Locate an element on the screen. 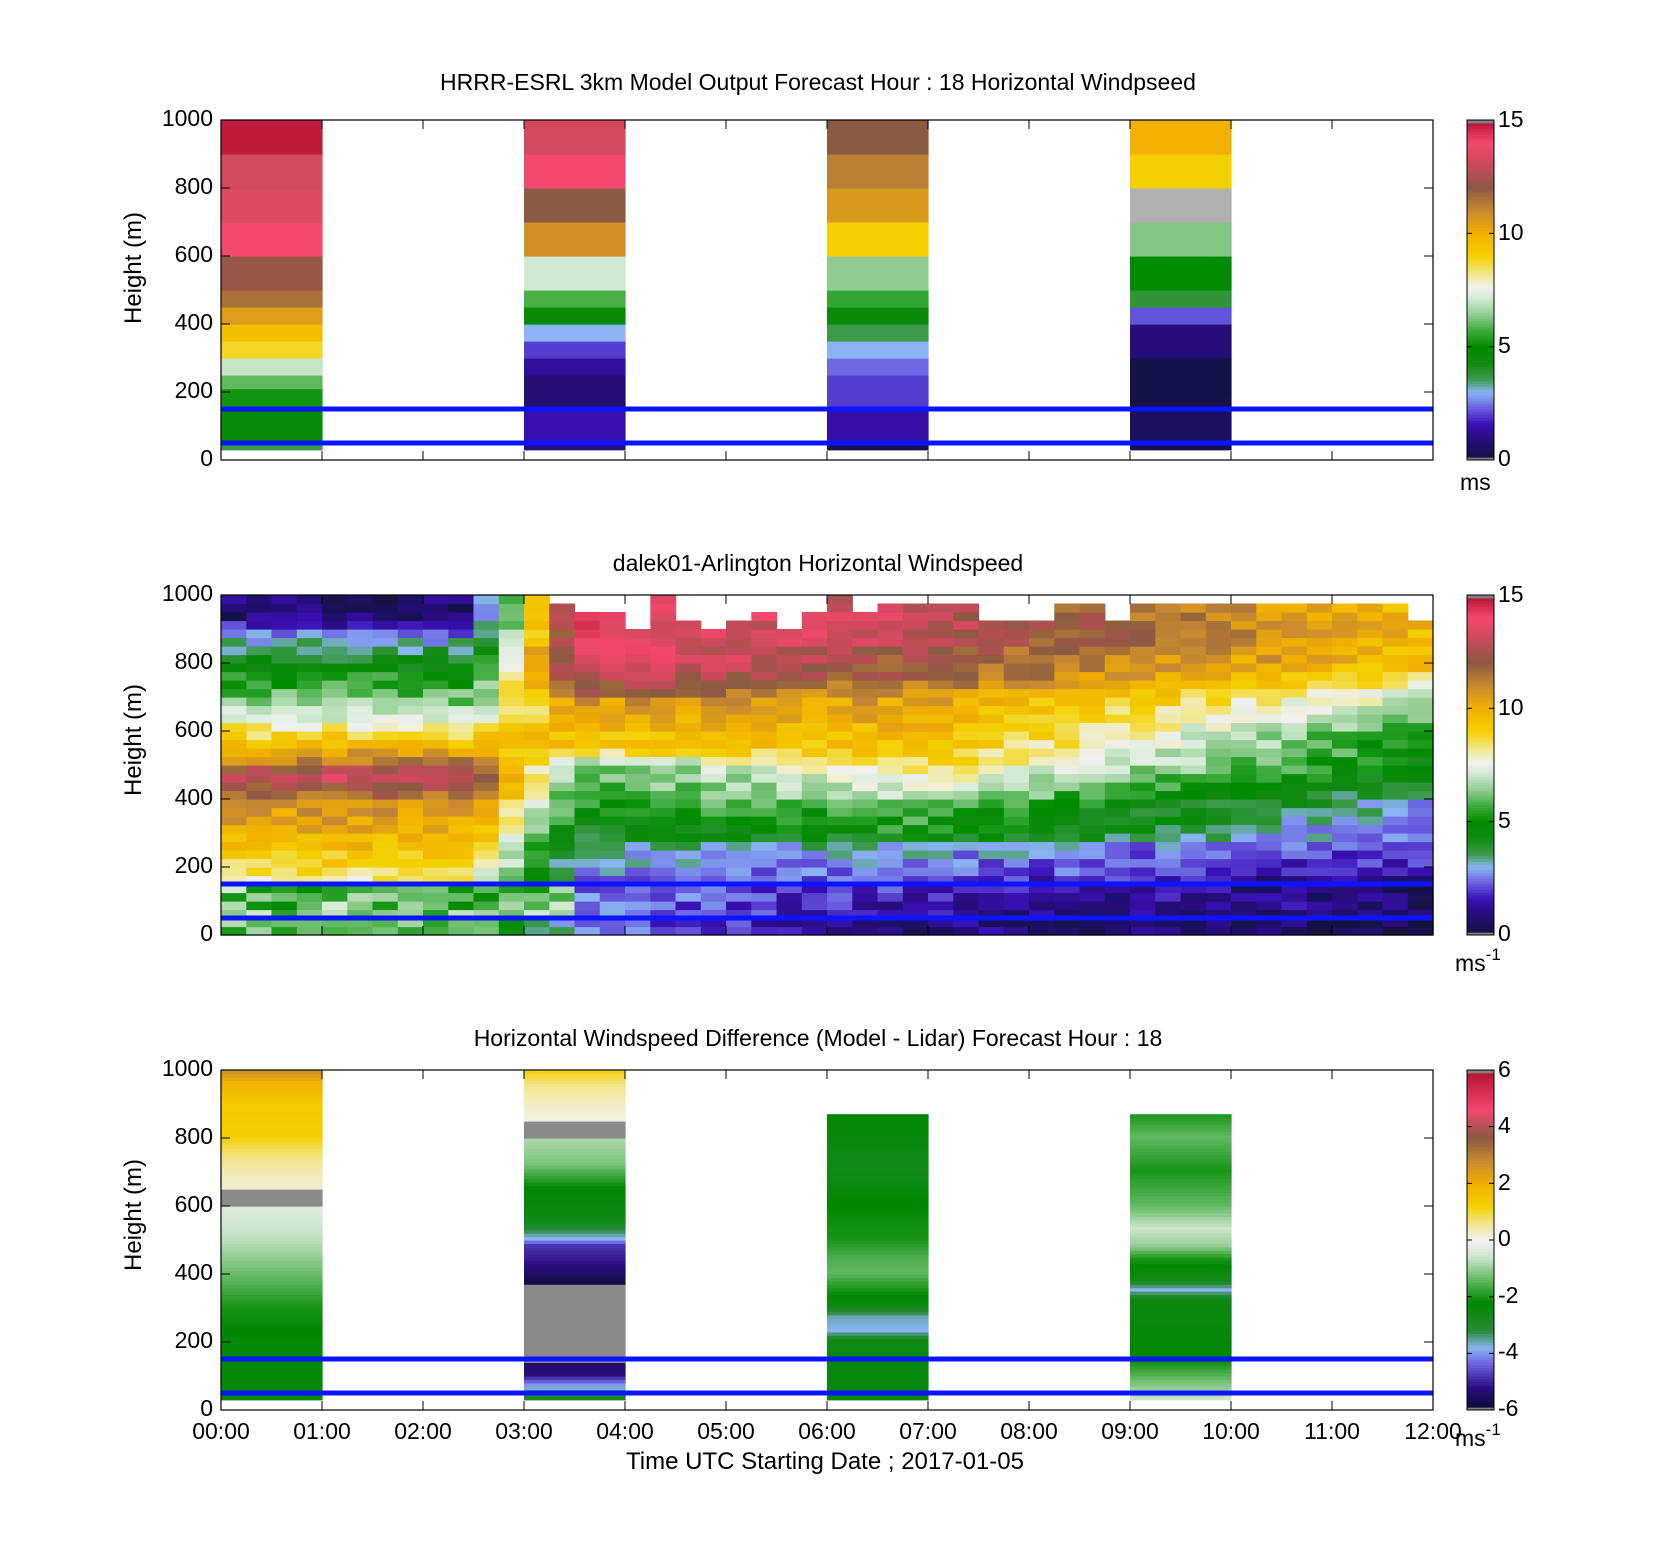 The width and height of the screenshot is (1680, 1561). panel-difference-xtick: 05:00 is located at coordinates (726, 1431).